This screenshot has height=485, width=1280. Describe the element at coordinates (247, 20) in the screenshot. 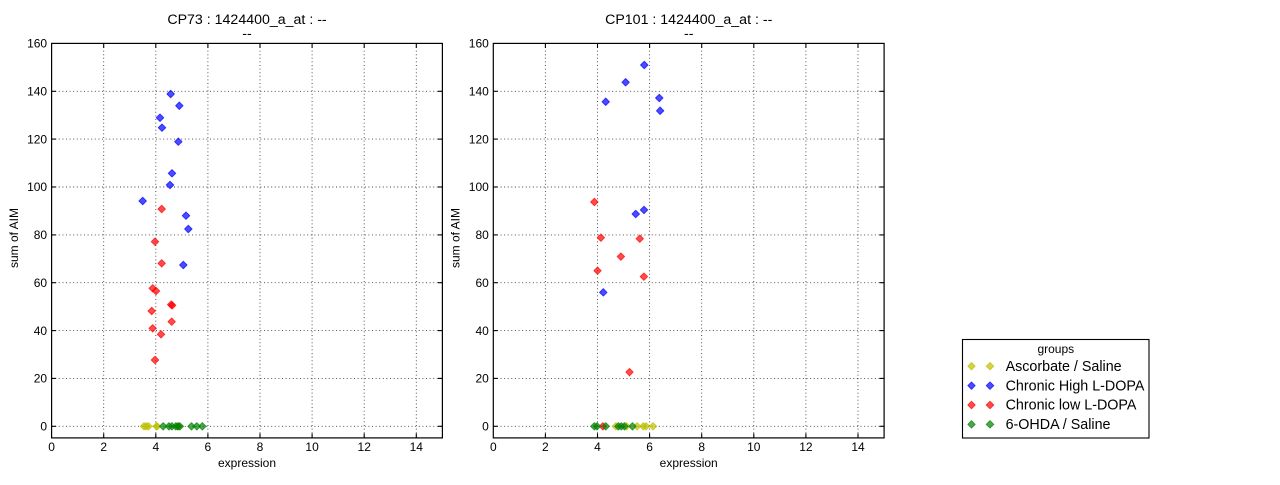

I see `svg-text: CP73 : 1424400_a_at : --` at that location.